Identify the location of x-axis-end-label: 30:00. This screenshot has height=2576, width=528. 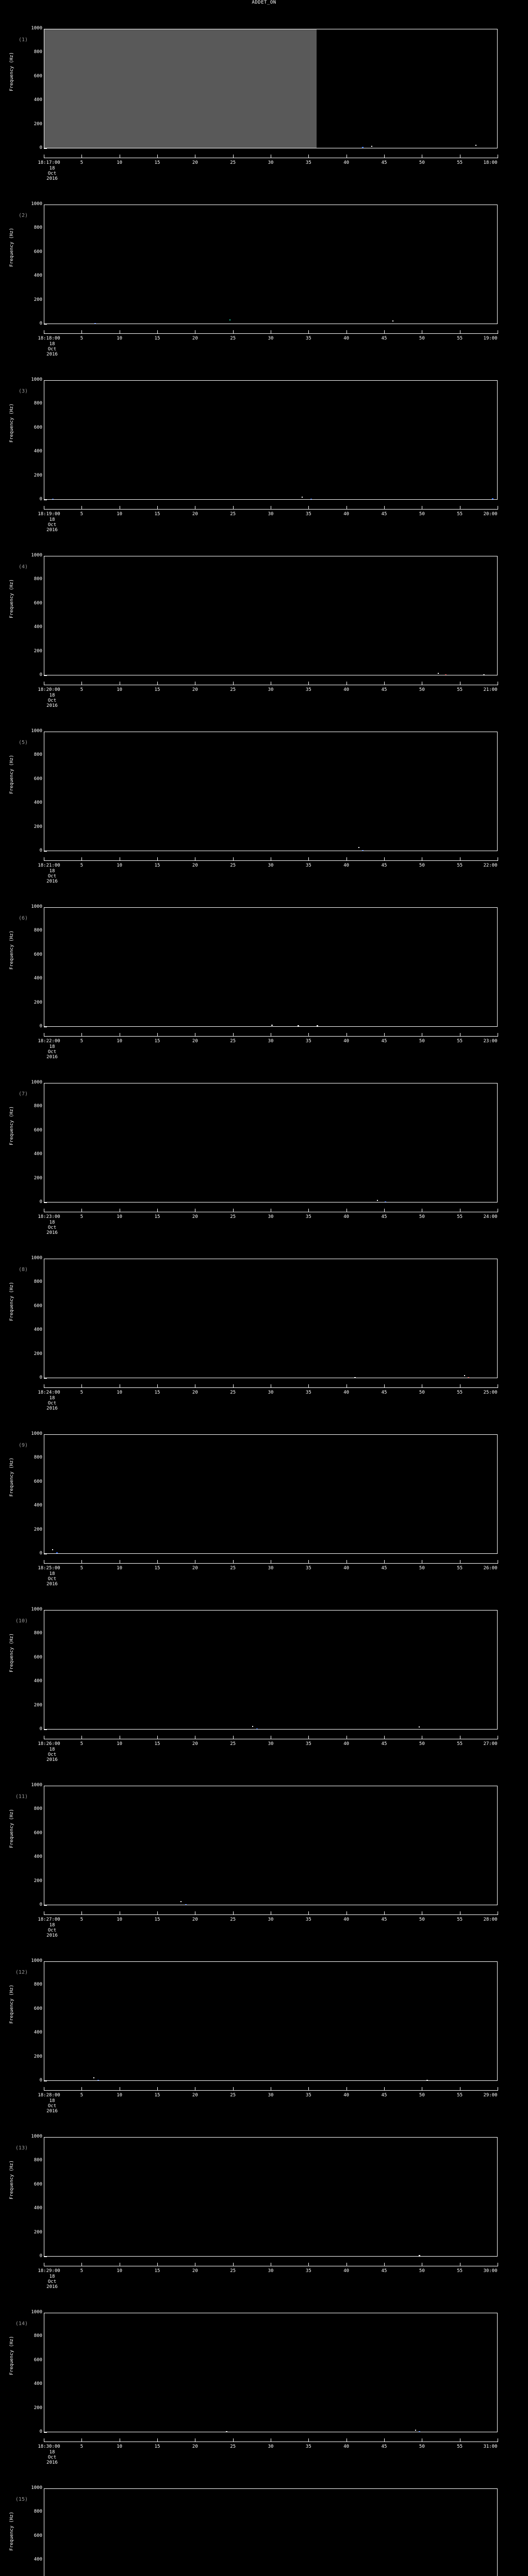
(490, 2271).